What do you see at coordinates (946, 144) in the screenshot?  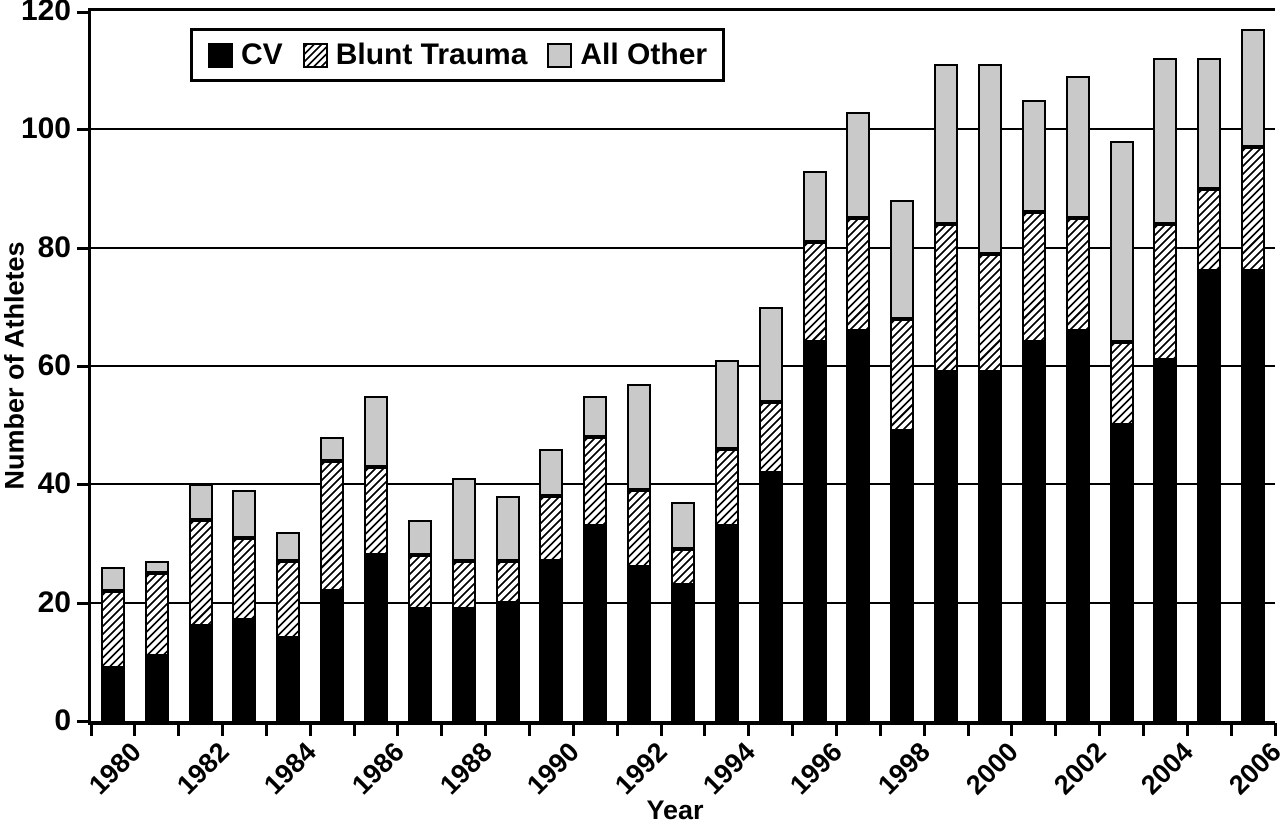 I see `bar-1999-all-other` at bounding box center [946, 144].